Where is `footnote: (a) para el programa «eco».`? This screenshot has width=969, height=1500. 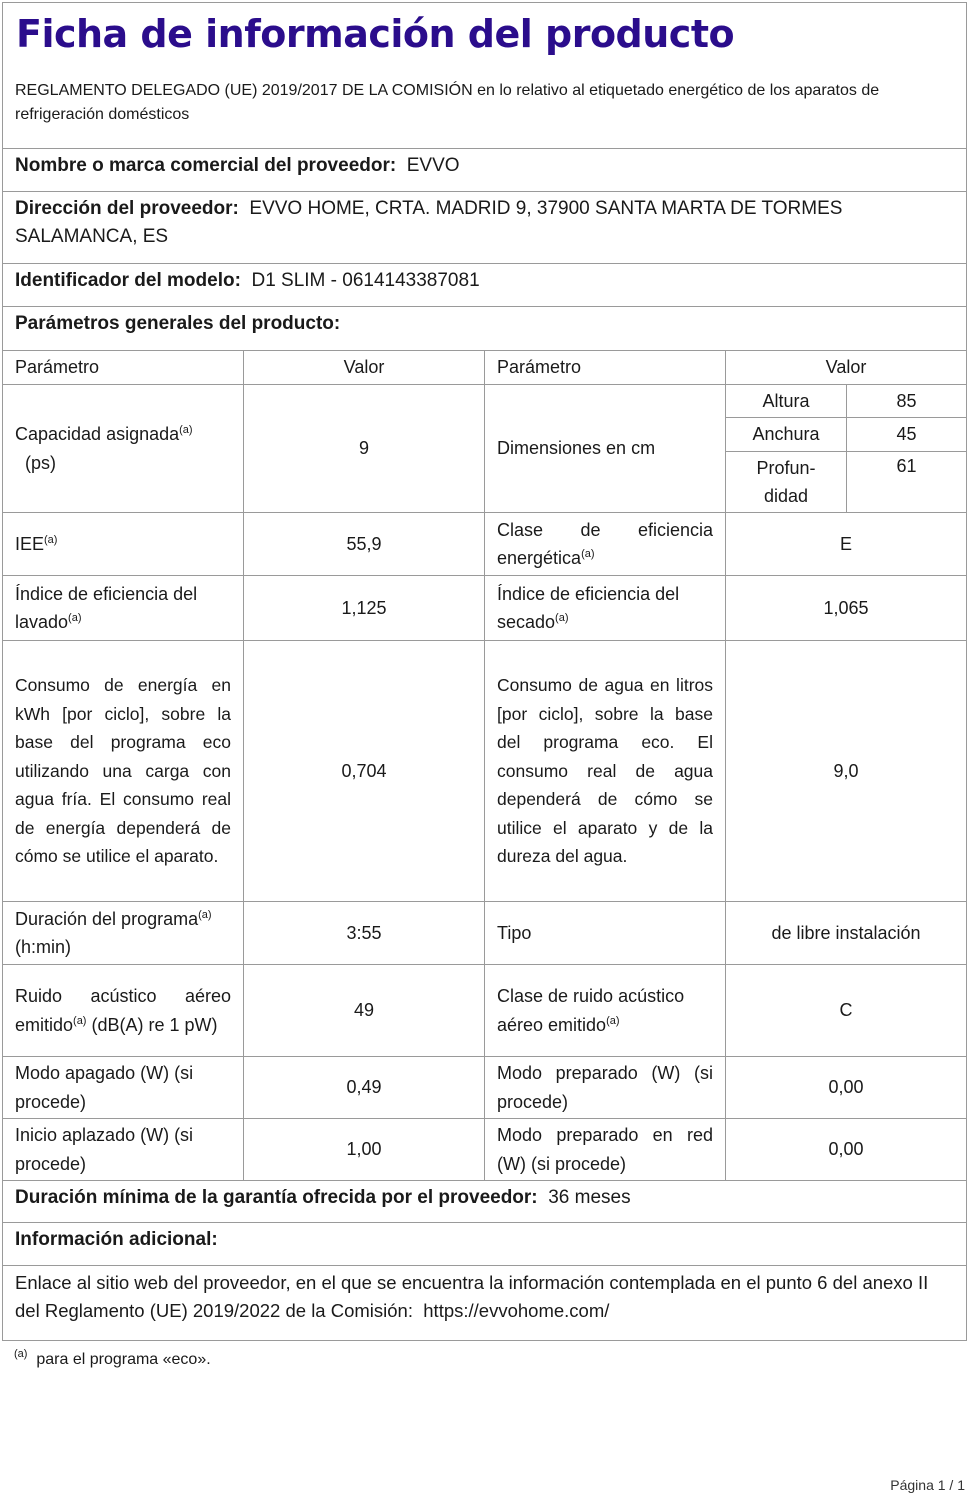
footnote: (a) para el programa «eco». is located at coordinates (491, 1360).